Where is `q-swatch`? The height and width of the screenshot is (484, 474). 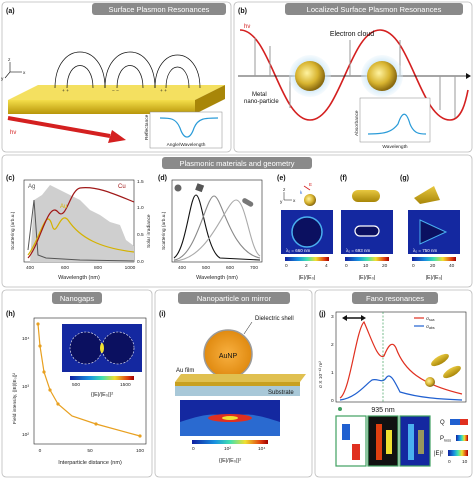 q-swatch is located at coordinates (455, 422).